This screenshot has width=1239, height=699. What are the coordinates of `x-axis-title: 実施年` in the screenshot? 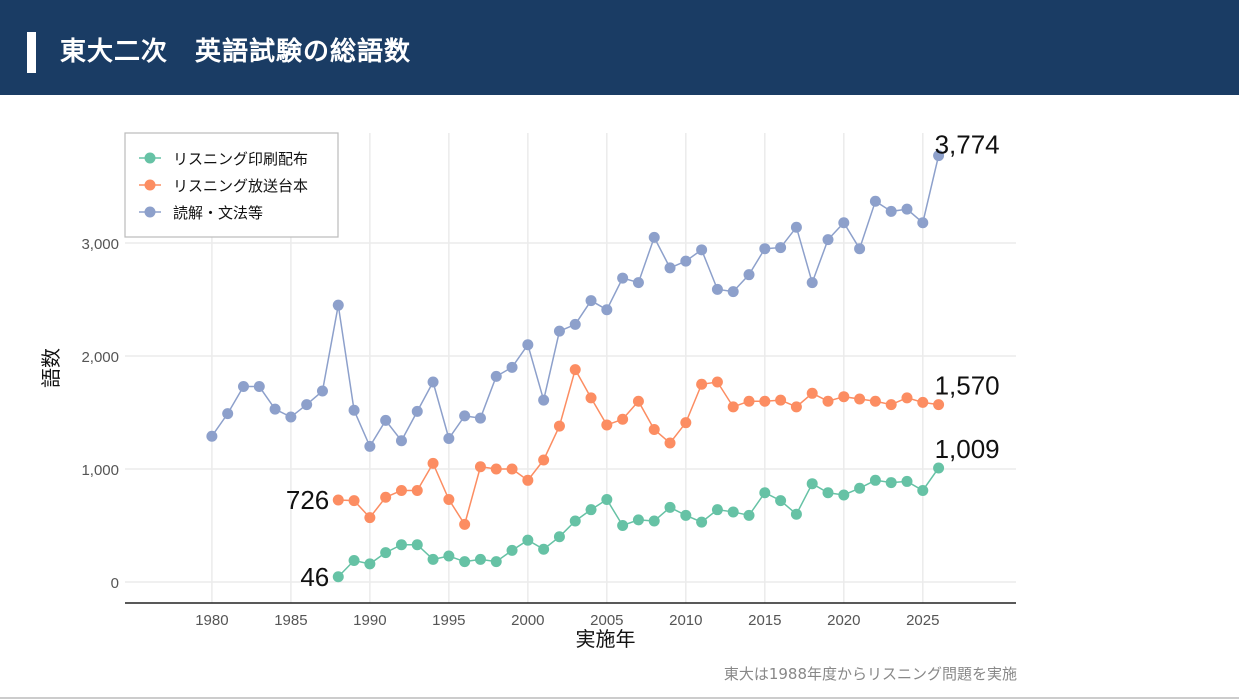 It's located at (606, 639).